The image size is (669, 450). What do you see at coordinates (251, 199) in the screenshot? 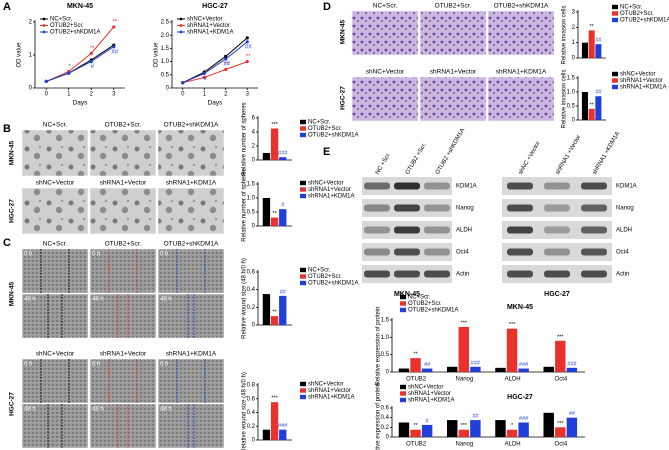
I see `y-tick-label: 1.0` at bounding box center [251, 199].